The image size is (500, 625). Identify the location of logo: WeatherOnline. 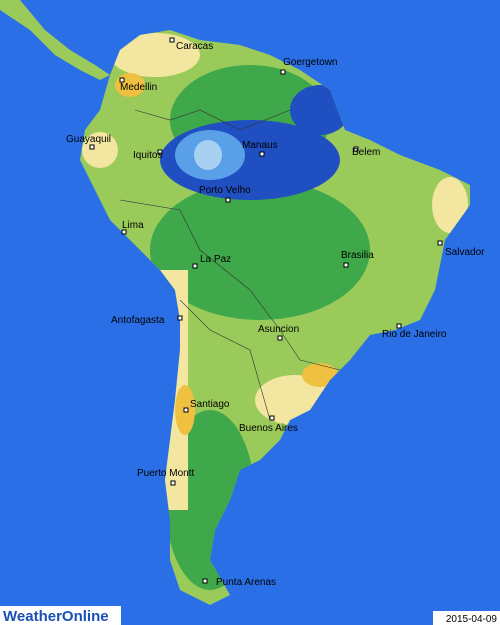
(56, 616).